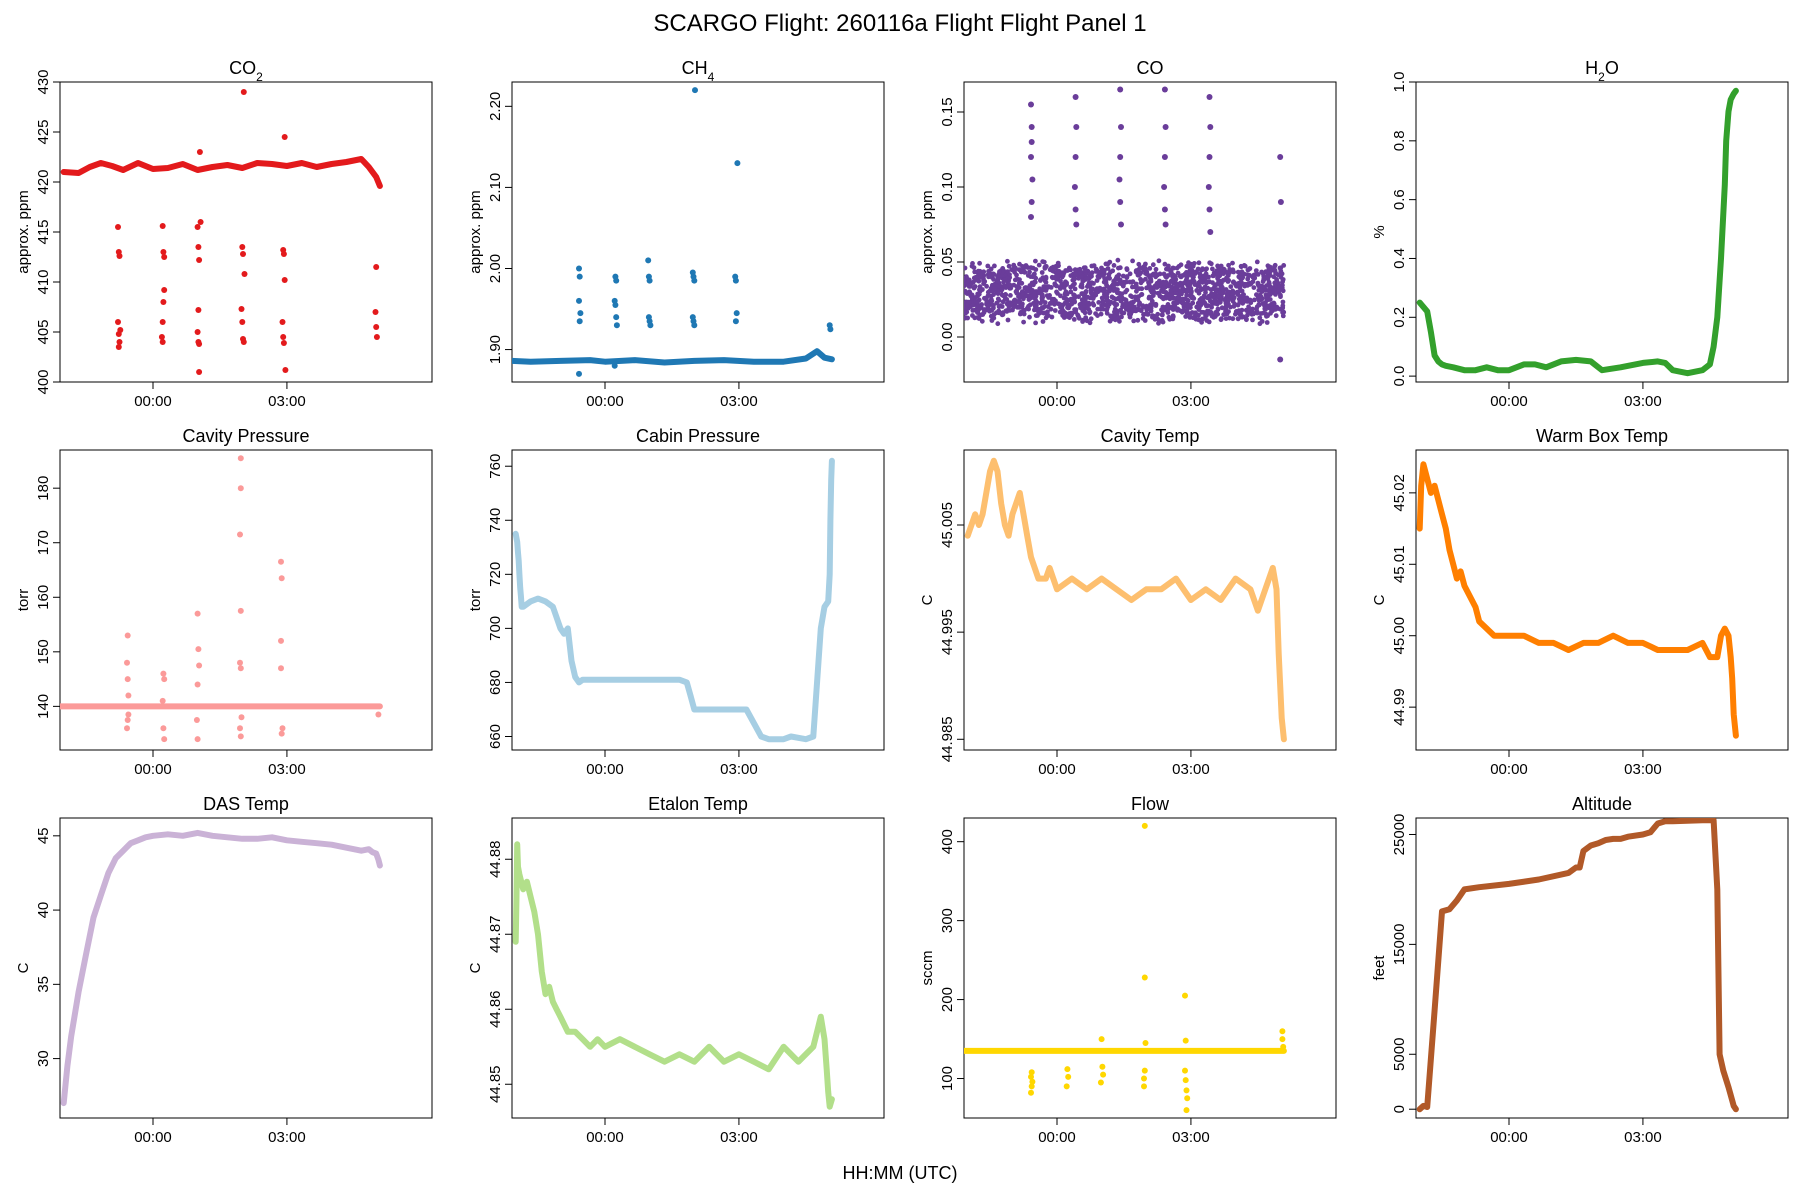 Image resolution: width=1800 pixels, height=1200 pixels. Describe the element at coordinates (695, 68) in the screenshot. I see `panel-title-text: CH` at that location.